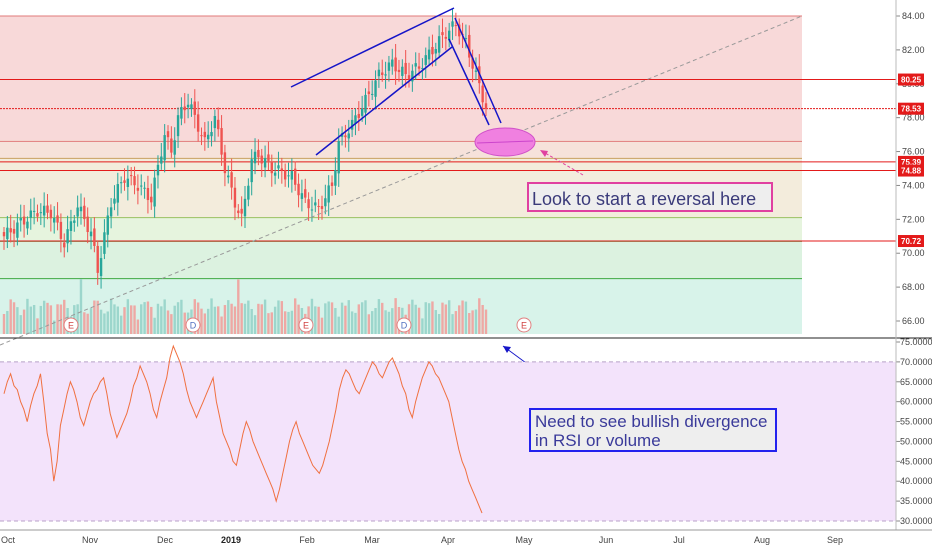 Image resolution: width=932 pixels, height=550 pixels. I want to click on time-tick-label: May, so click(524, 540).